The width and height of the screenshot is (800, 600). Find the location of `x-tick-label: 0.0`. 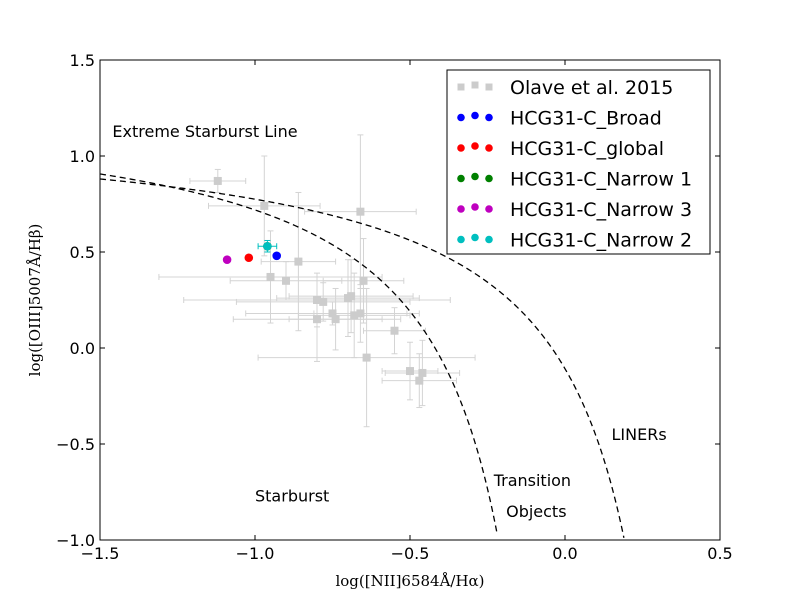

x-tick-label: 0.0 is located at coordinates (564, 553).